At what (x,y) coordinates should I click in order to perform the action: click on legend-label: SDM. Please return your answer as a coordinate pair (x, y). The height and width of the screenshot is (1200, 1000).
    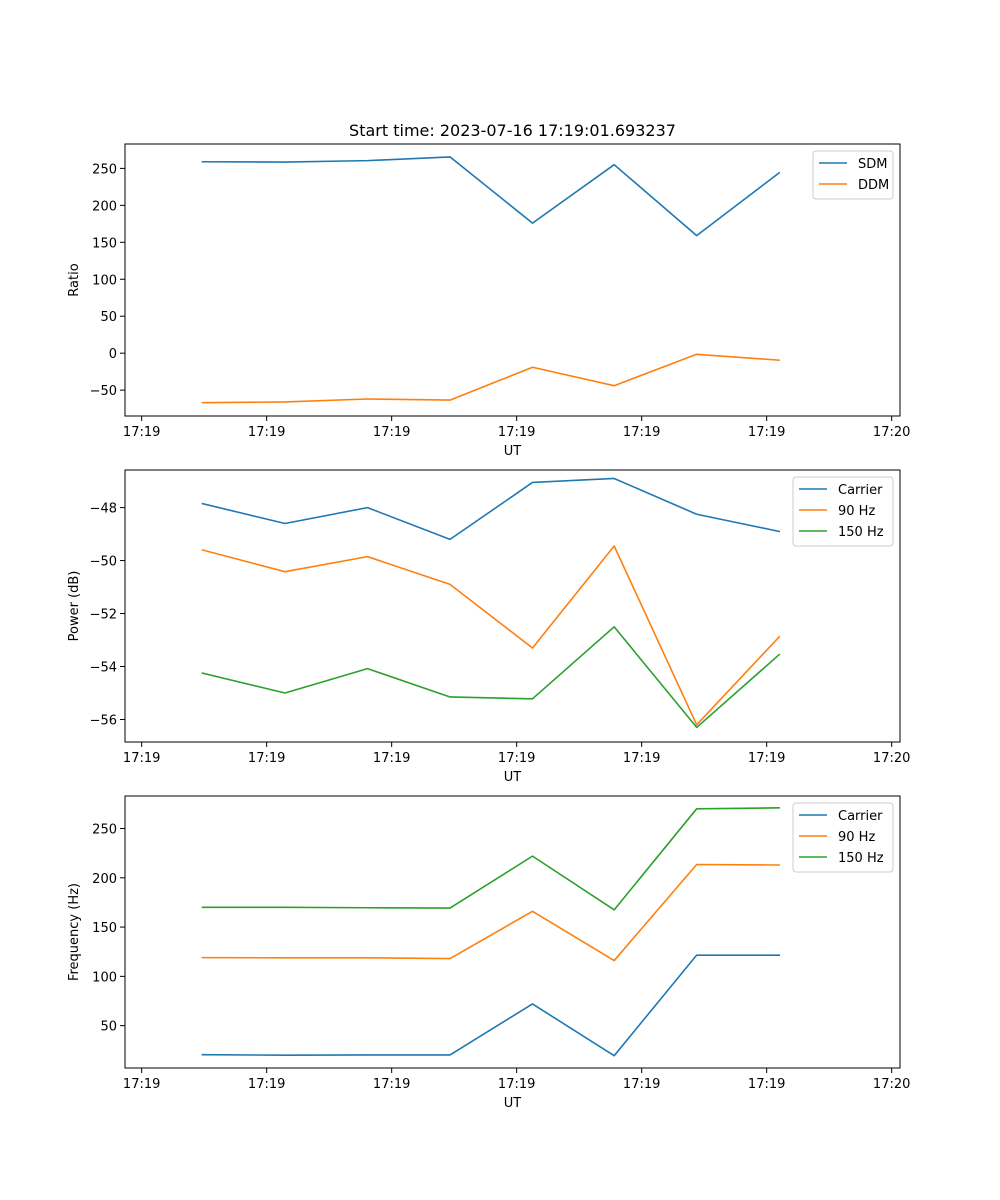
    Looking at the image, I should click on (872, 164).